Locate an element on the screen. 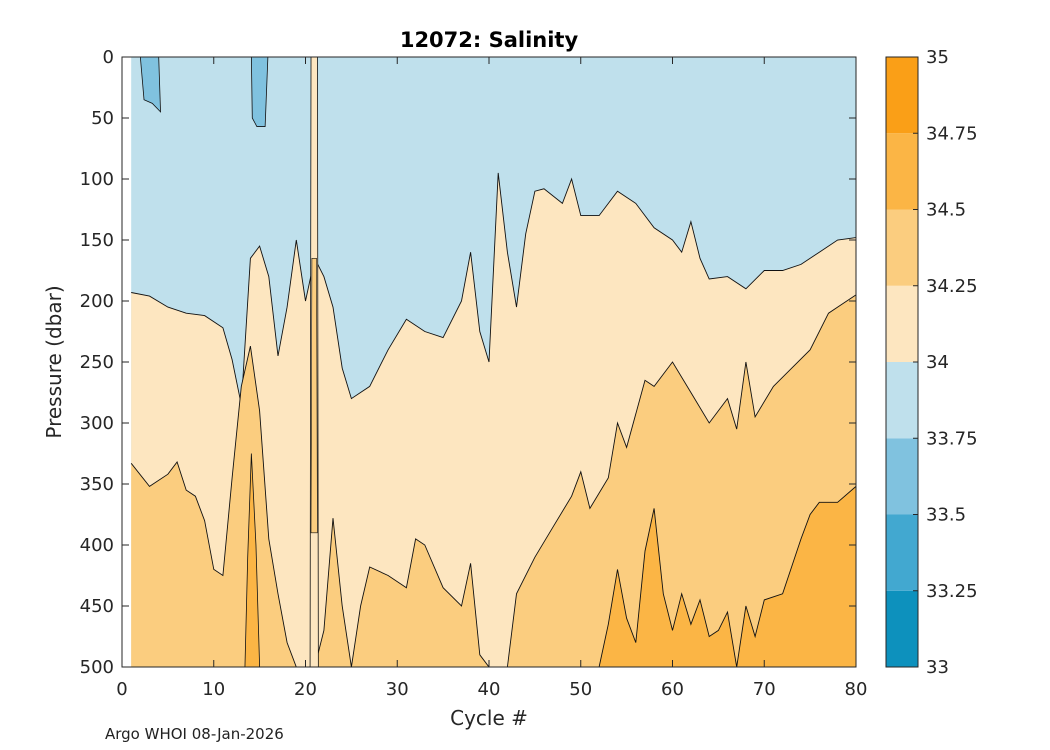 This screenshot has width=1050, height=750. colorbar-tick-label: 33.5 is located at coordinates (946, 515).